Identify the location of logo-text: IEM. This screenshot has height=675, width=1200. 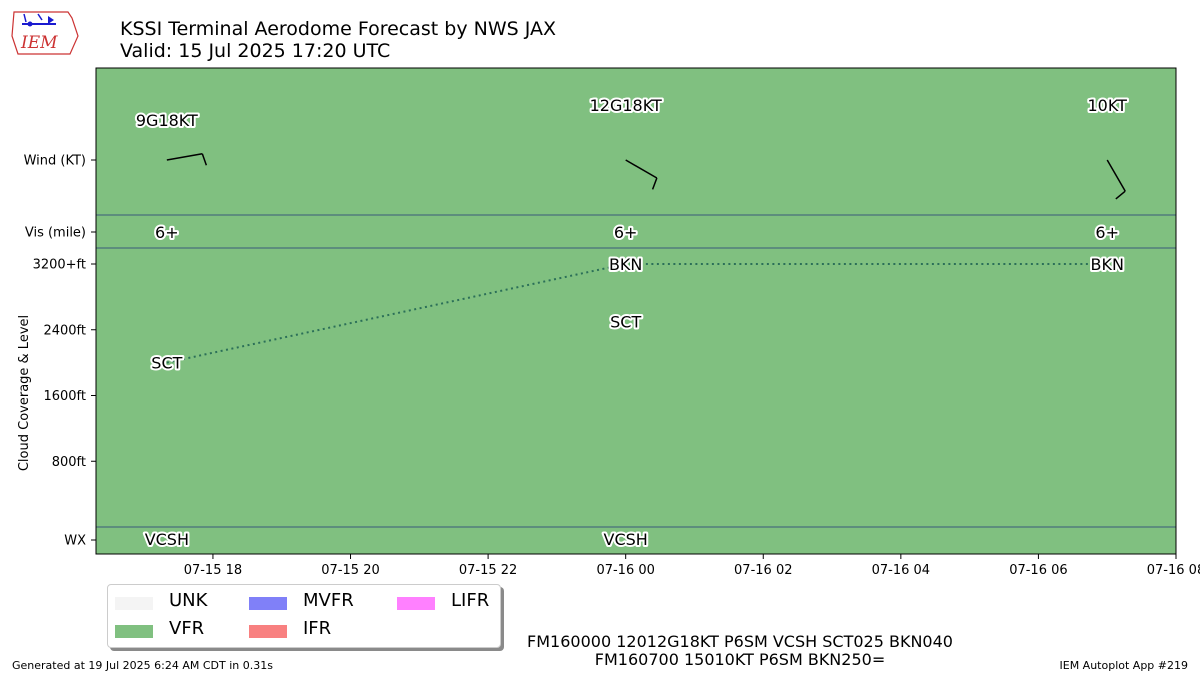
(39, 43).